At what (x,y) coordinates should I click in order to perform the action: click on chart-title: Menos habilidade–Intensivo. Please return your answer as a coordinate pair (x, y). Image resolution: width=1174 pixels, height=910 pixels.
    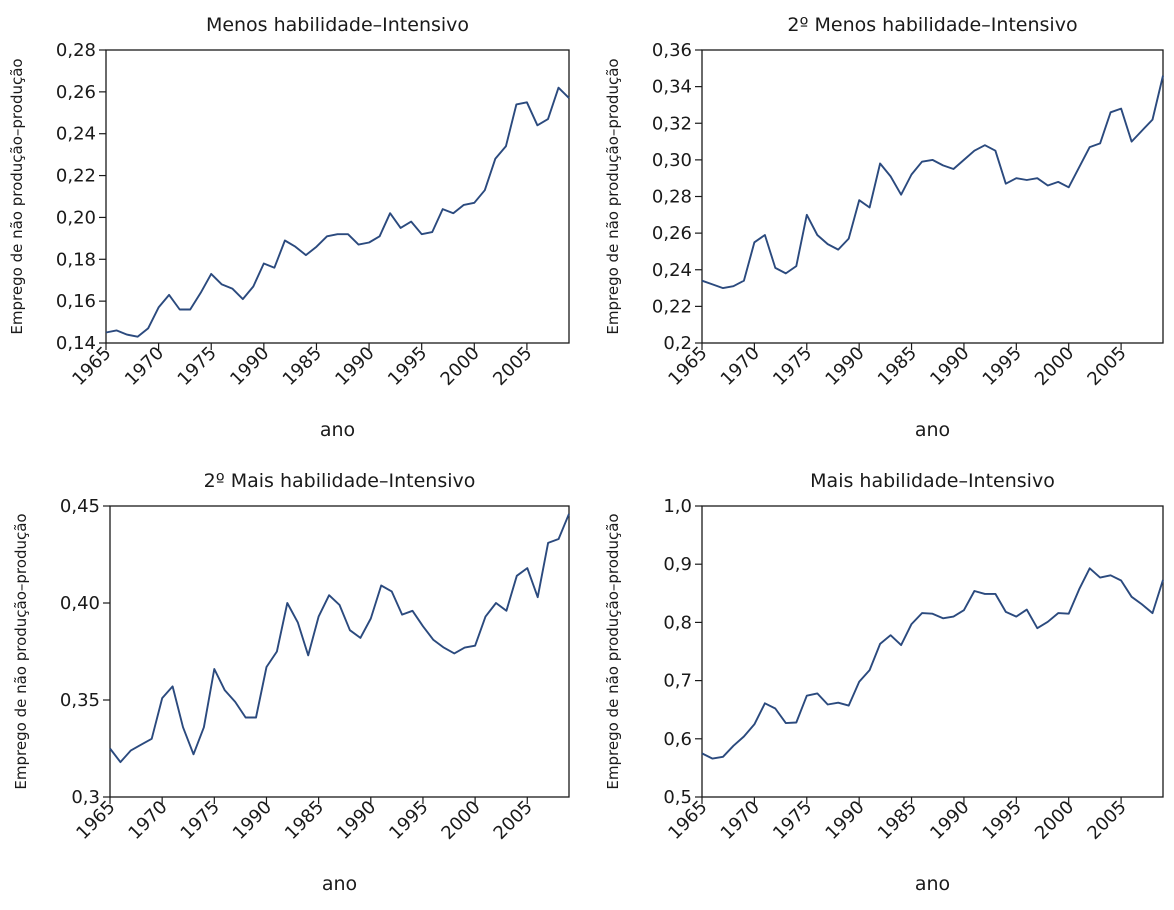
    Looking at the image, I should click on (337, 25).